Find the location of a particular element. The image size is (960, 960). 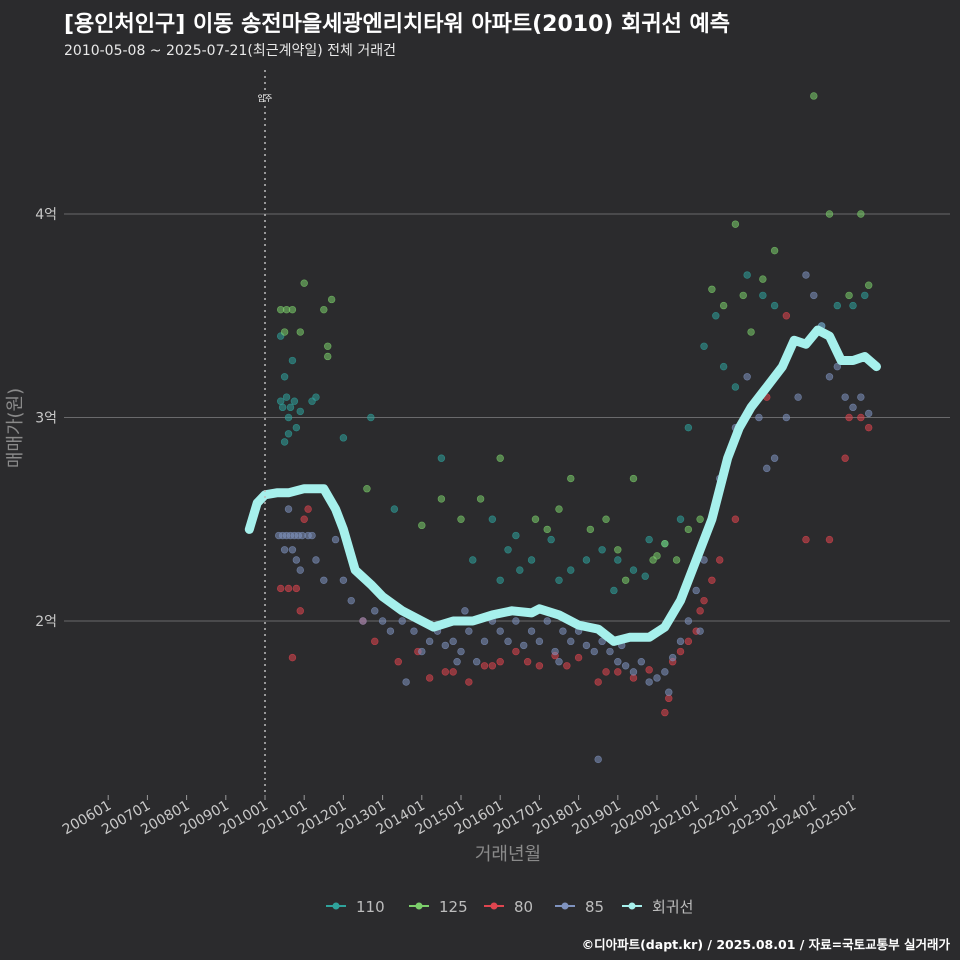

legend-label-125: 125 is located at coordinates (453, 907).